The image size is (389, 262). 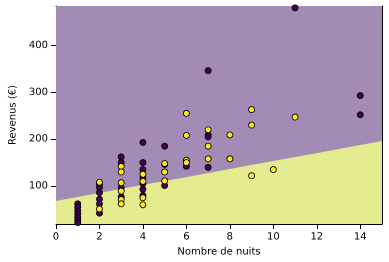 What do you see at coordinates (38, 139) in the screenshot?
I see `y-tick-label: 200` at bounding box center [38, 139].